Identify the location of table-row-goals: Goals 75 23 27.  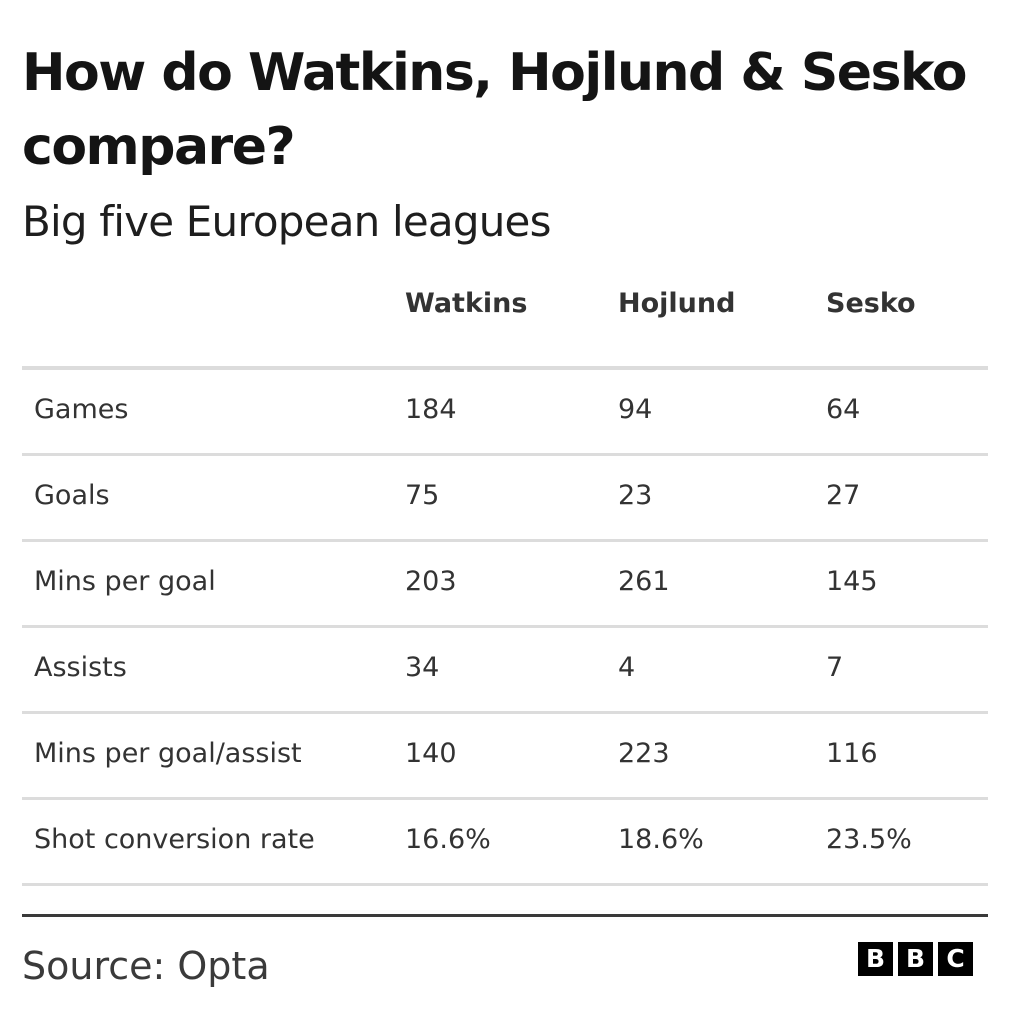
(505, 499).